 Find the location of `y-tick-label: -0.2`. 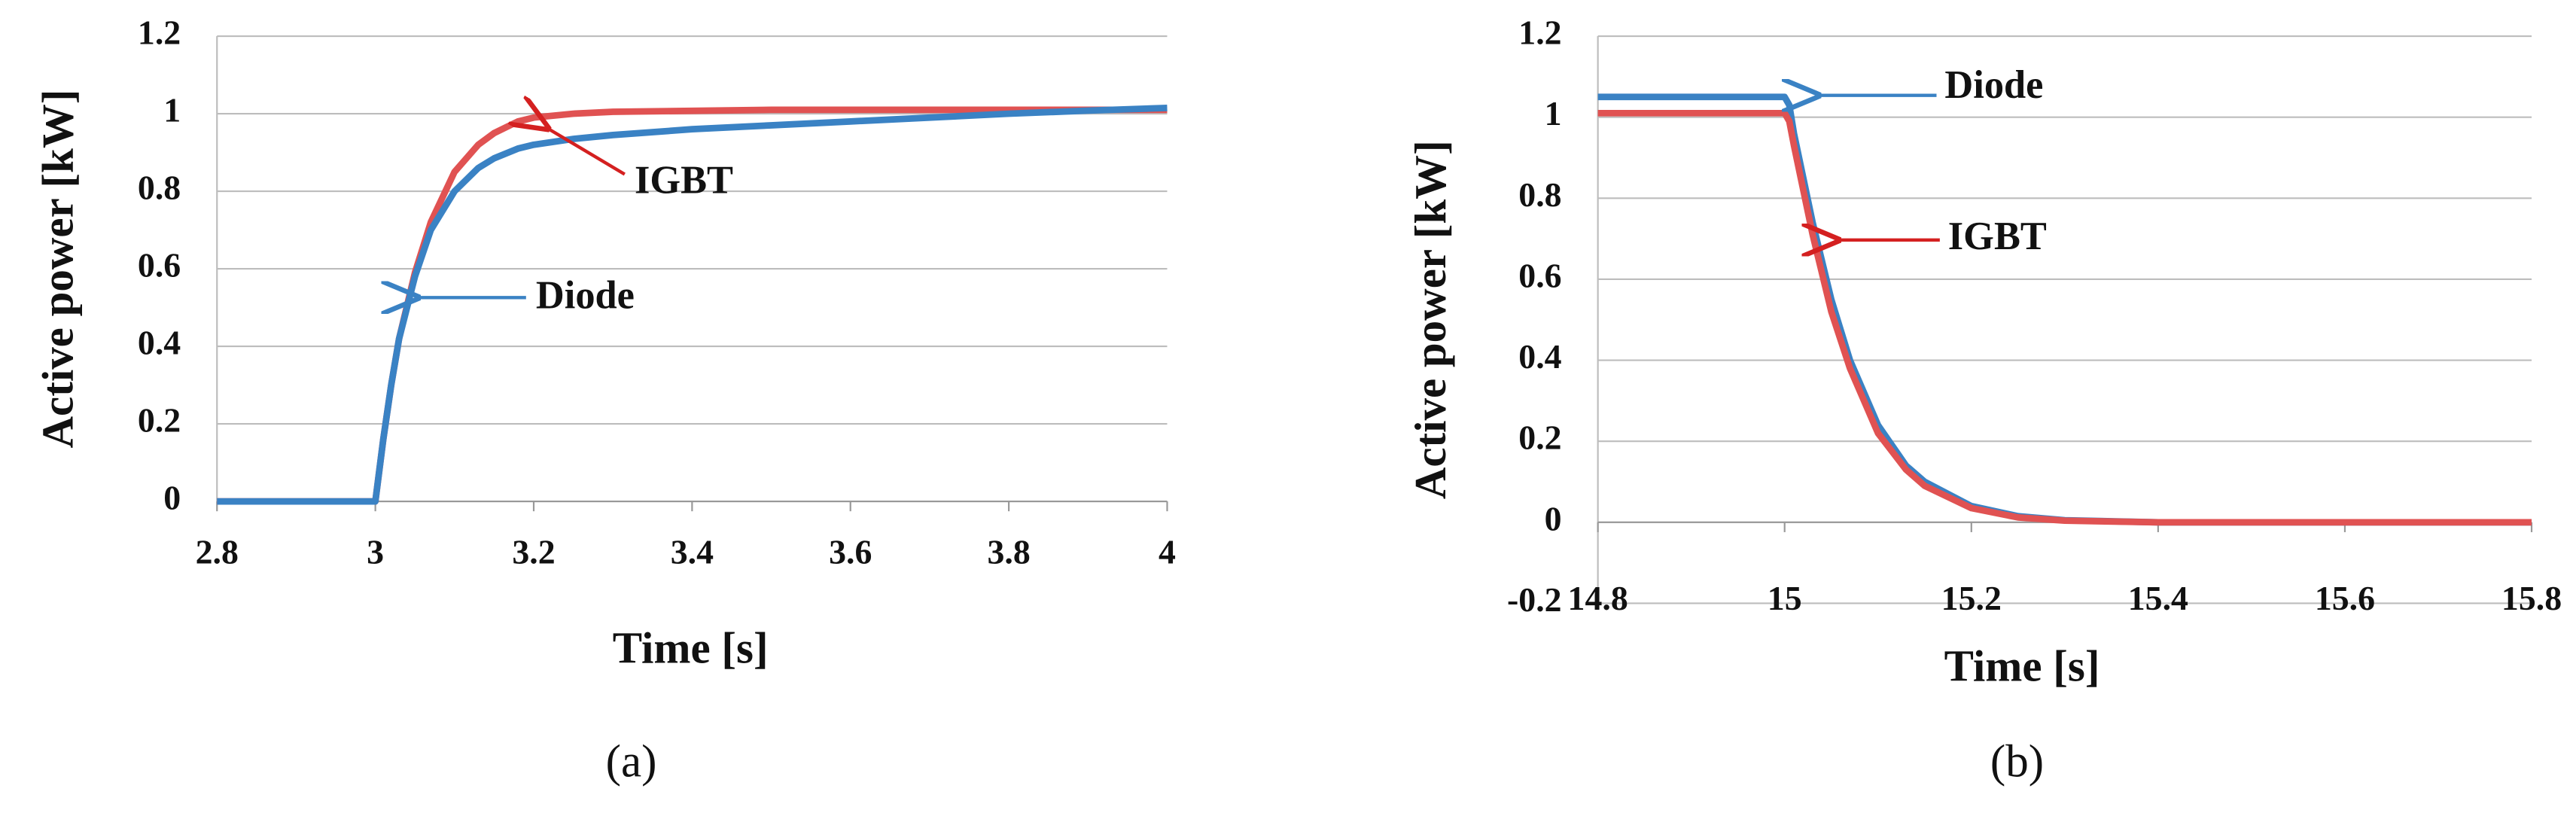

y-tick-label: -0.2 is located at coordinates (1535, 599).